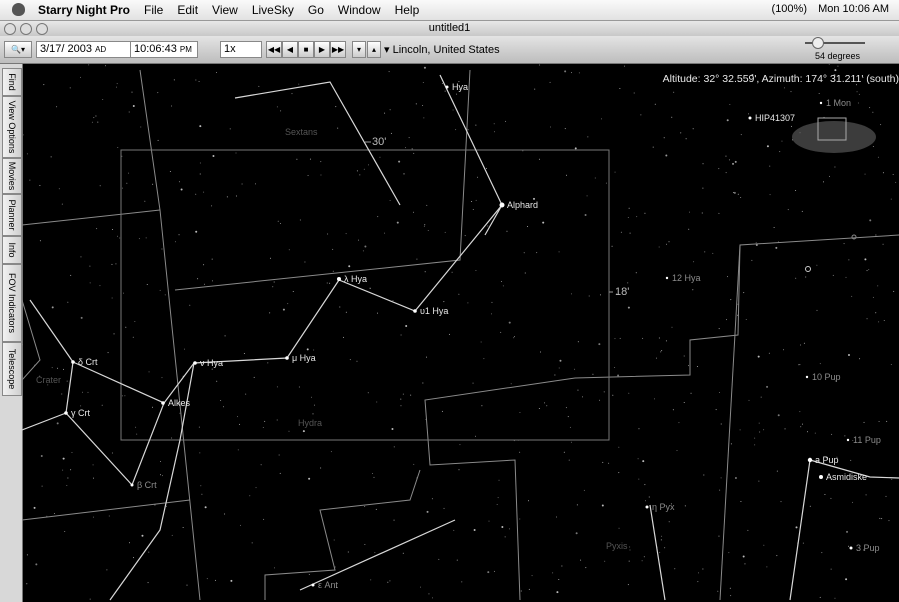 This screenshot has width=899, height=602. I want to click on menu: File, so click(154, 10).